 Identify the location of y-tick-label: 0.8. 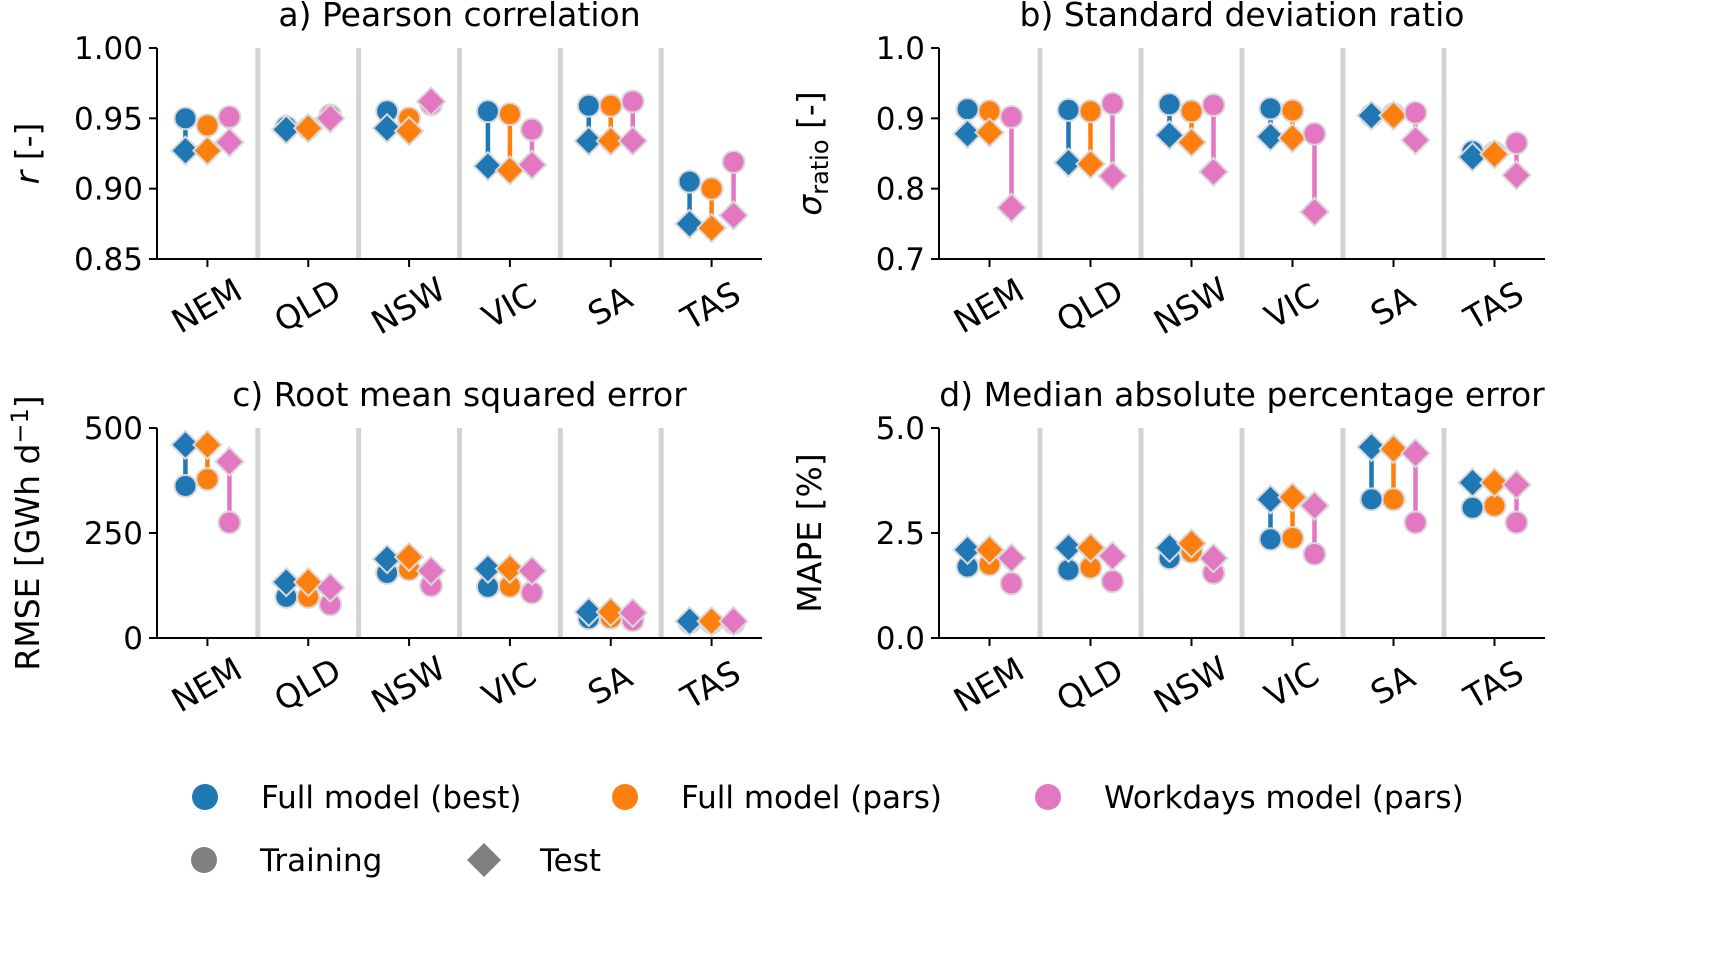
(900, 190).